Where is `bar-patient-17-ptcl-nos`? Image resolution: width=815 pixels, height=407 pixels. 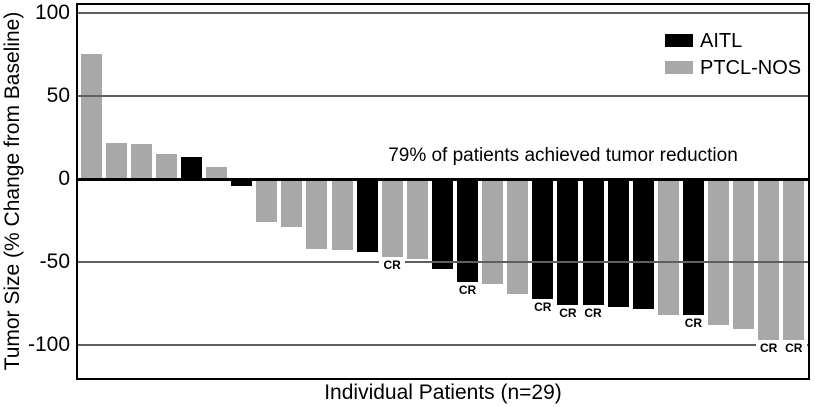
bar-patient-17-ptcl-nos is located at coordinates (493, 231).